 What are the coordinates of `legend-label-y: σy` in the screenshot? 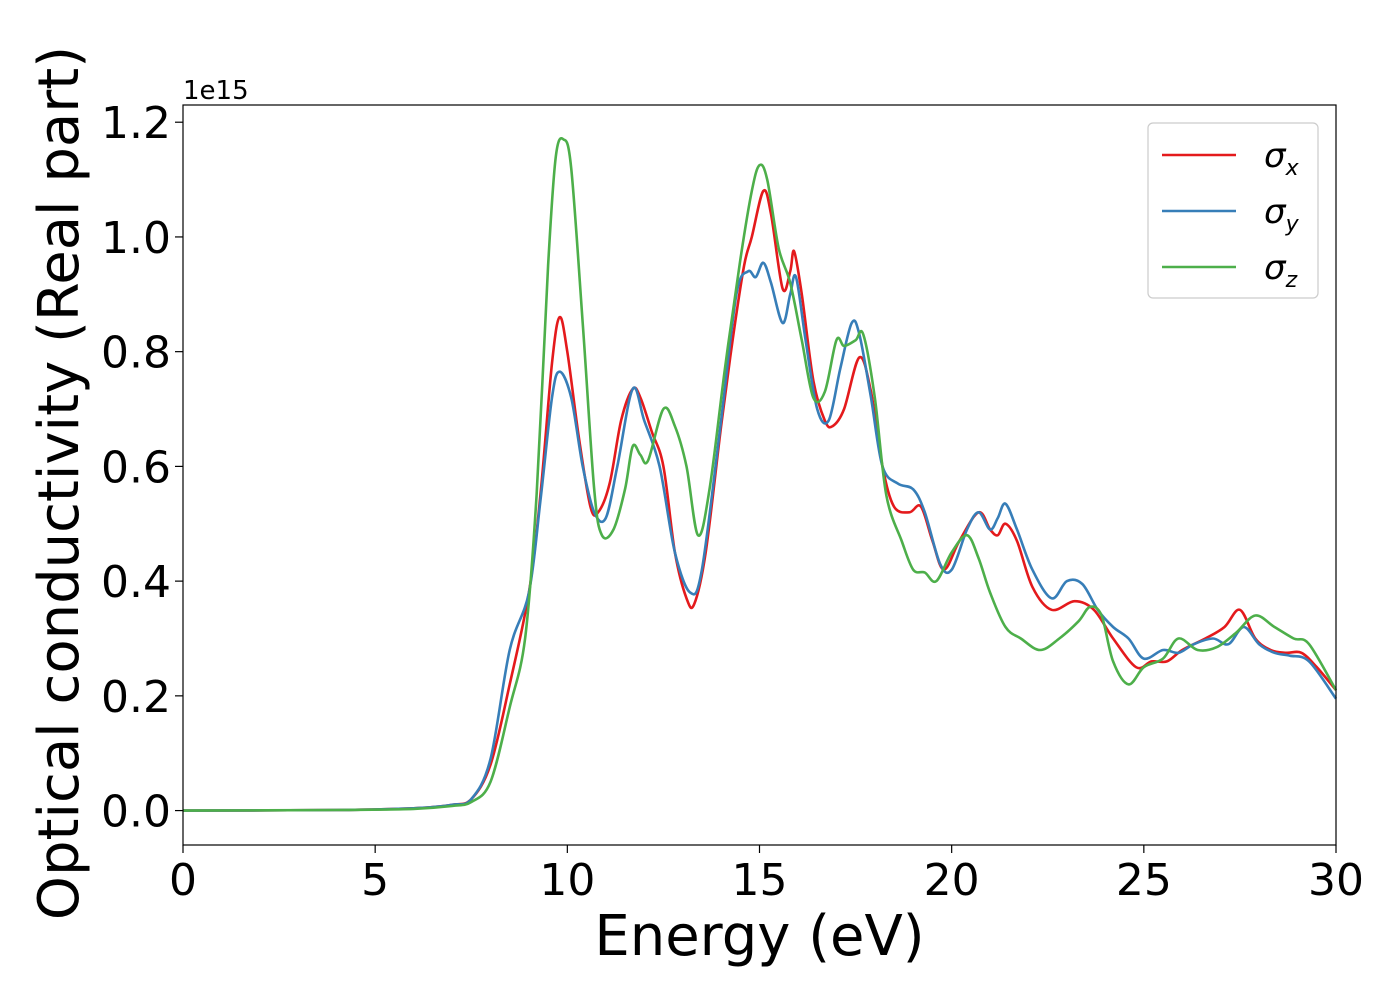 It's located at (1282, 214).